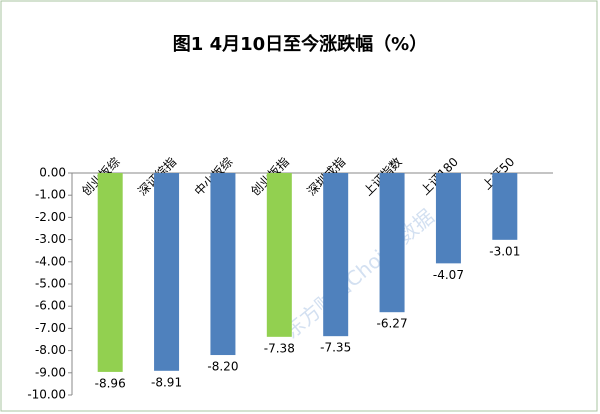 The width and height of the screenshot is (600, 414). I want to click on y-tick-label: -2.00, so click(50, 217).